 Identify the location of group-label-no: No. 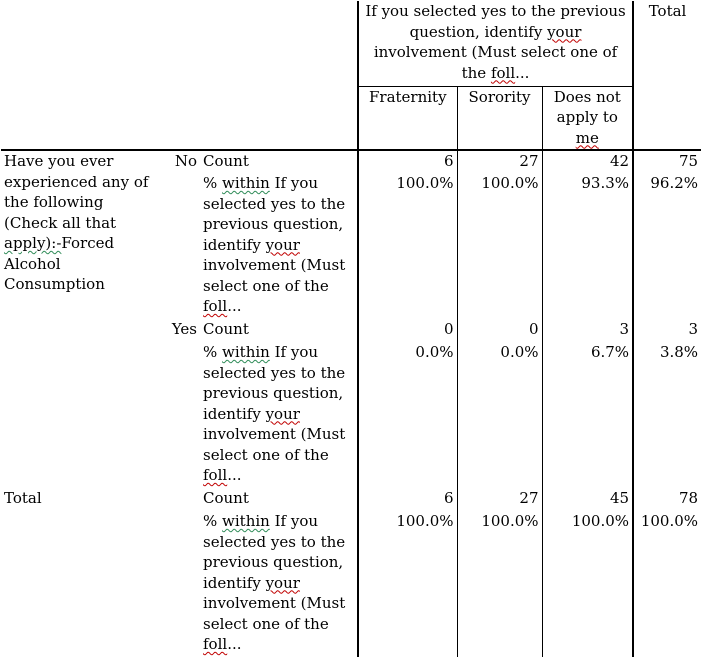
(185, 161).